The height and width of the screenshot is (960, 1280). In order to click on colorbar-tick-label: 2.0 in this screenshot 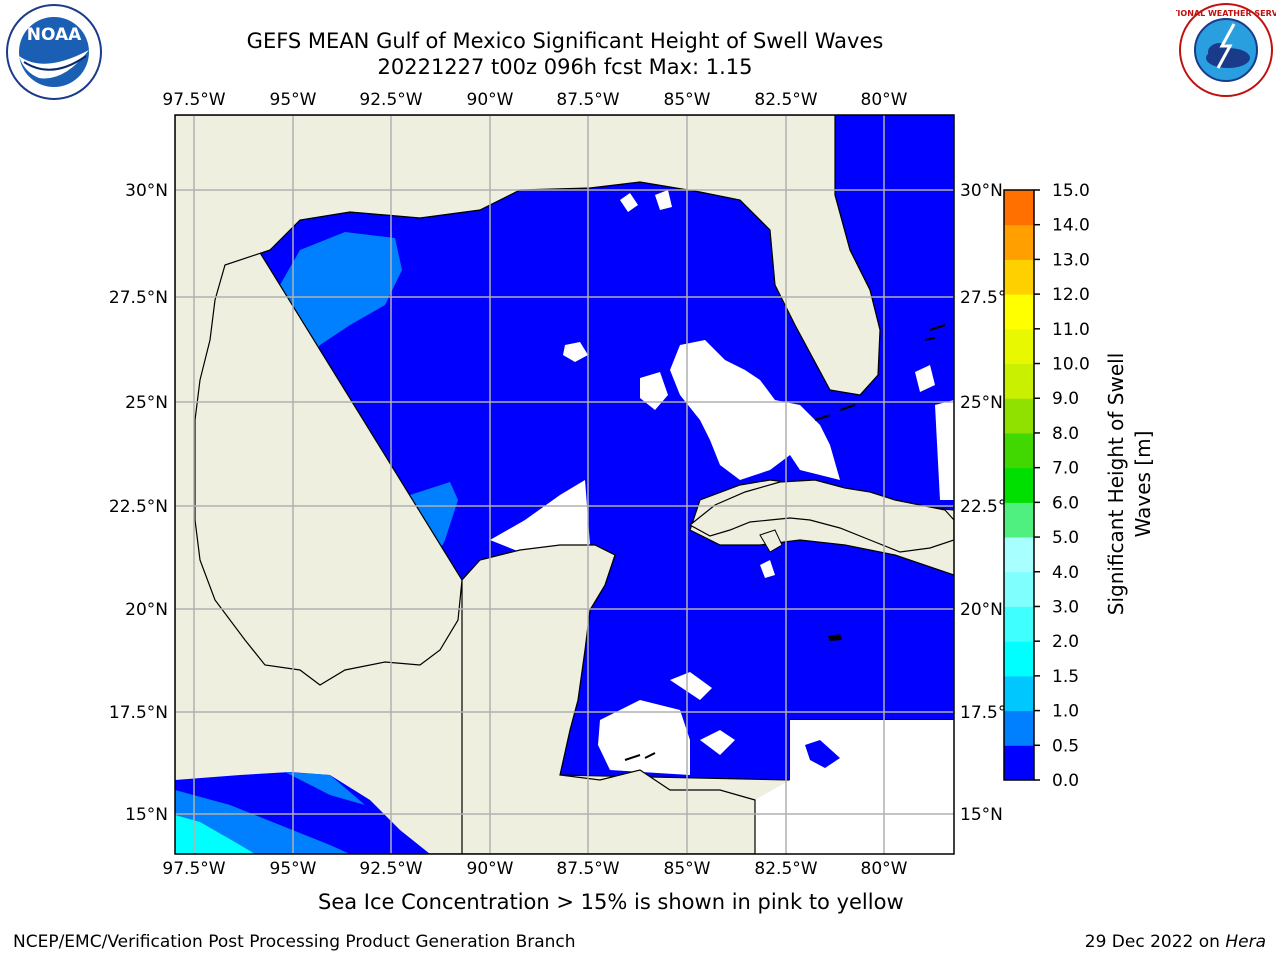, I will do `click(1065, 642)`.